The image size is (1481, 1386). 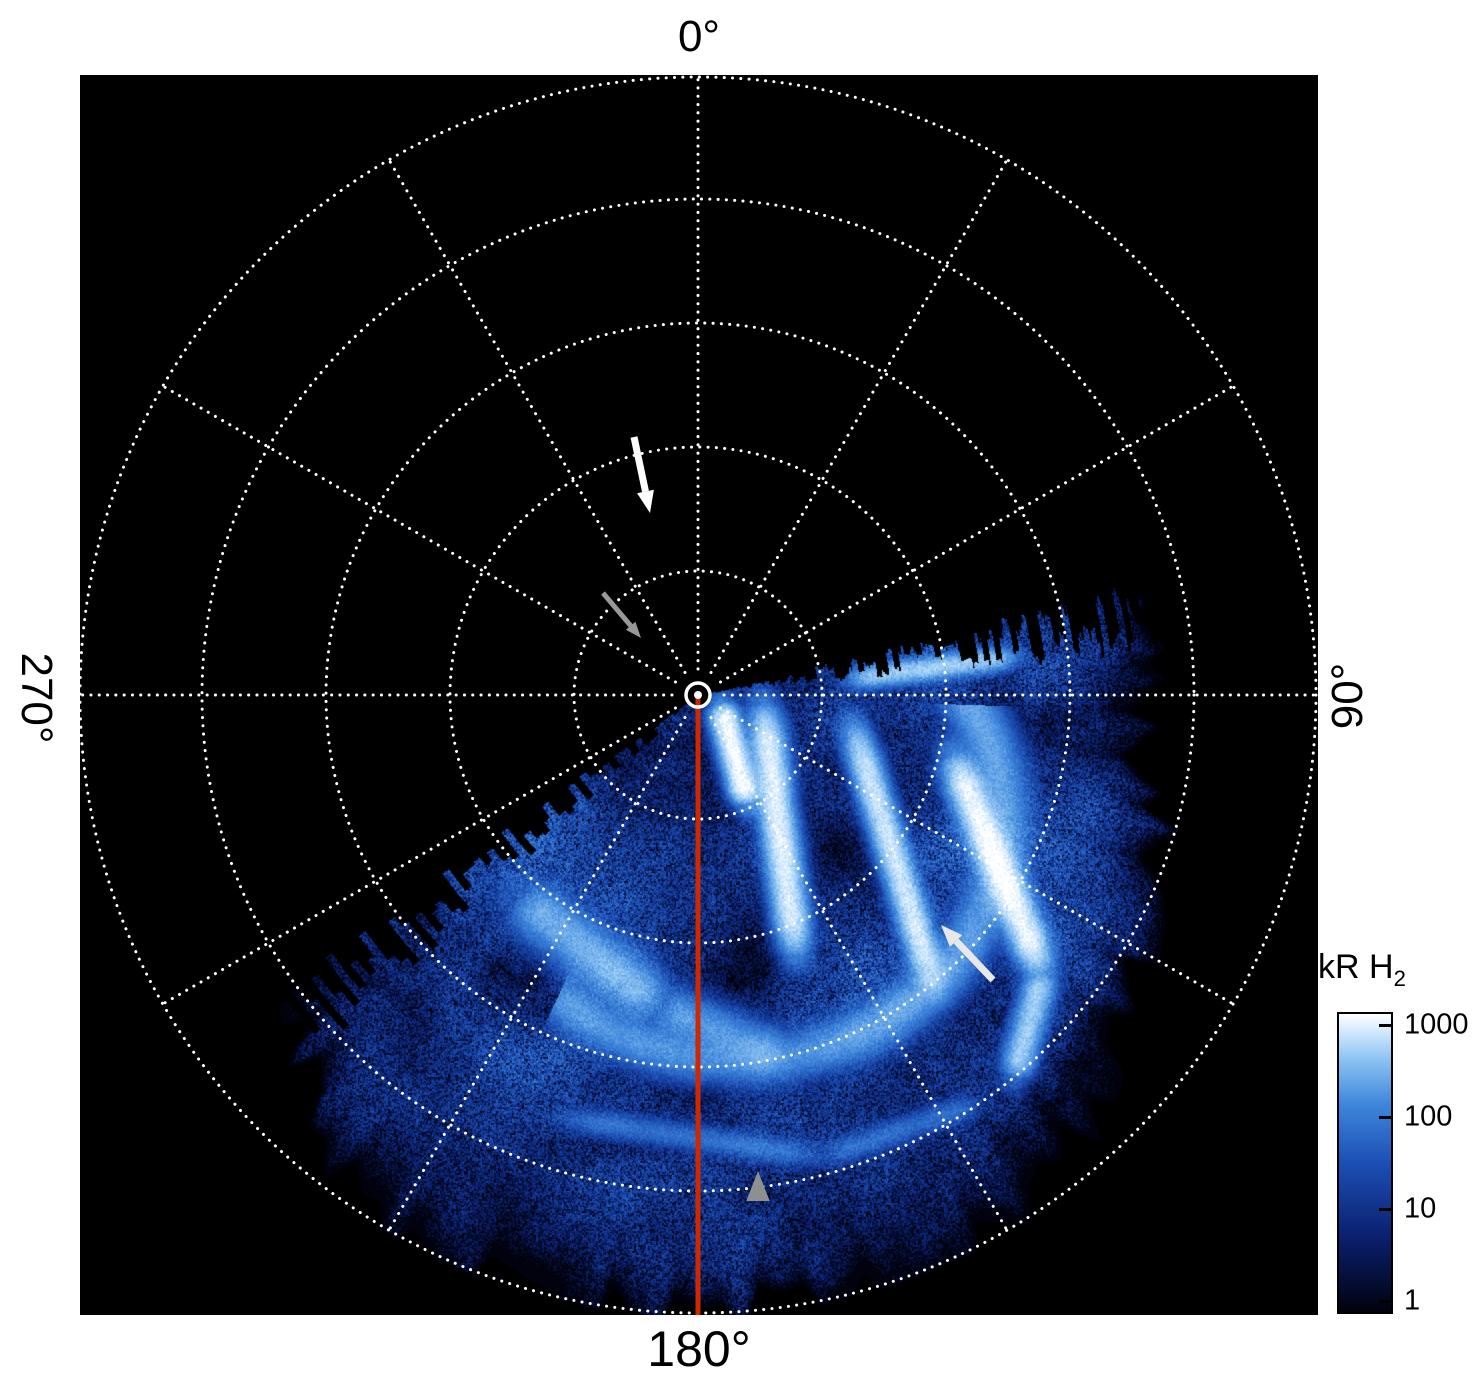 I want to click on gray-arrow-inner-shaft, so click(x=617, y=609).